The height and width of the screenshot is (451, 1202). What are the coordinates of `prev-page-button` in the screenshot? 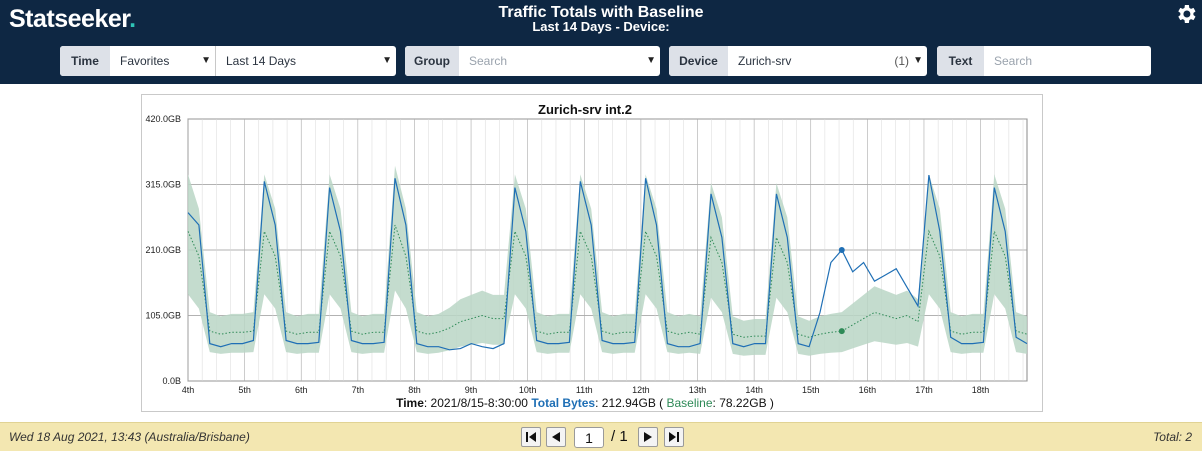 It's located at (556, 437).